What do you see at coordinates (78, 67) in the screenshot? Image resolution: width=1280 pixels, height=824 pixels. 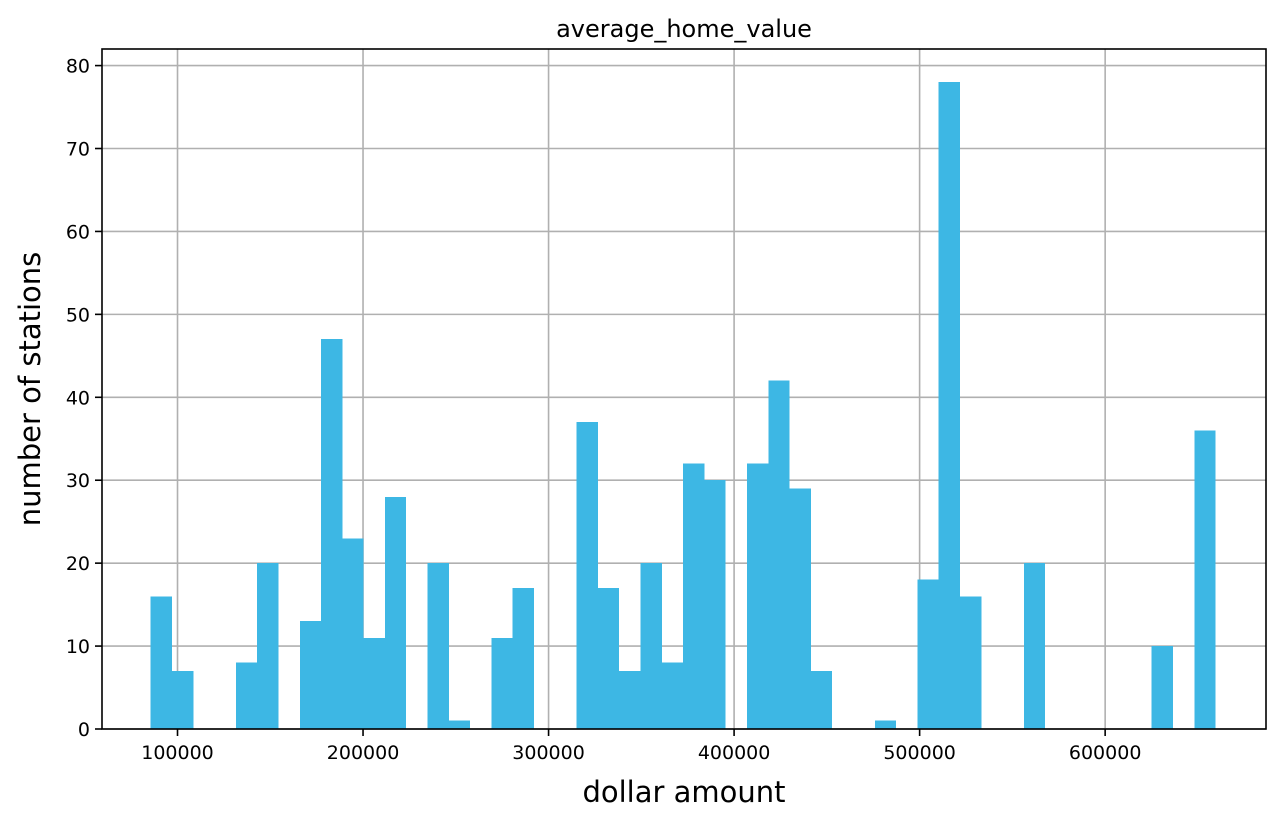 I see `y-tick-label: 80` at bounding box center [78, 67].